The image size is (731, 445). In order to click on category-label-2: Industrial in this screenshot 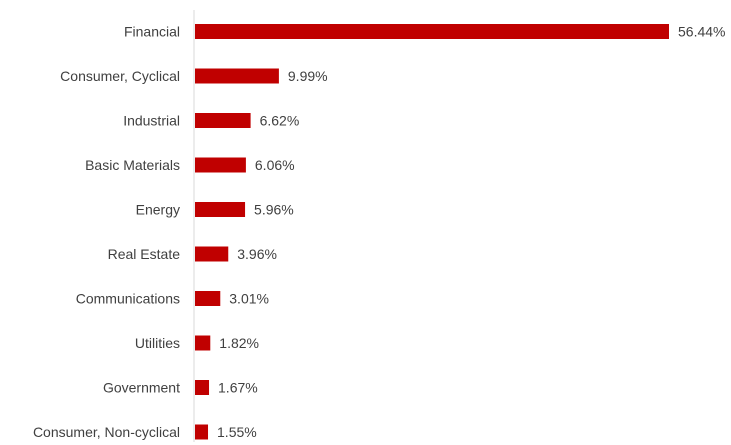, I will do `click(151, 121)`.